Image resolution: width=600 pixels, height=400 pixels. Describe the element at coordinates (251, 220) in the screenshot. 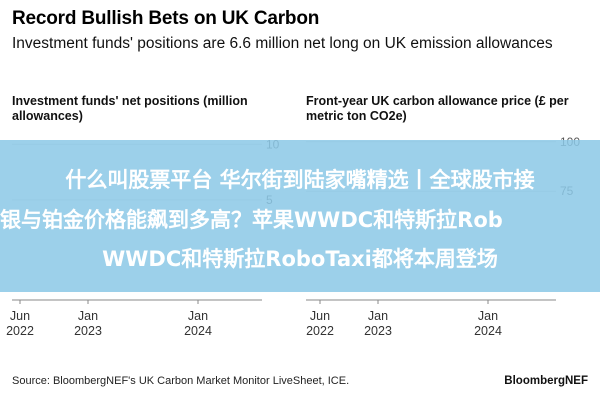

I see `banner-text-line-2: 银与铂金价格能飙到多高？苹果WWDC和特斯拉Rob` at that location.